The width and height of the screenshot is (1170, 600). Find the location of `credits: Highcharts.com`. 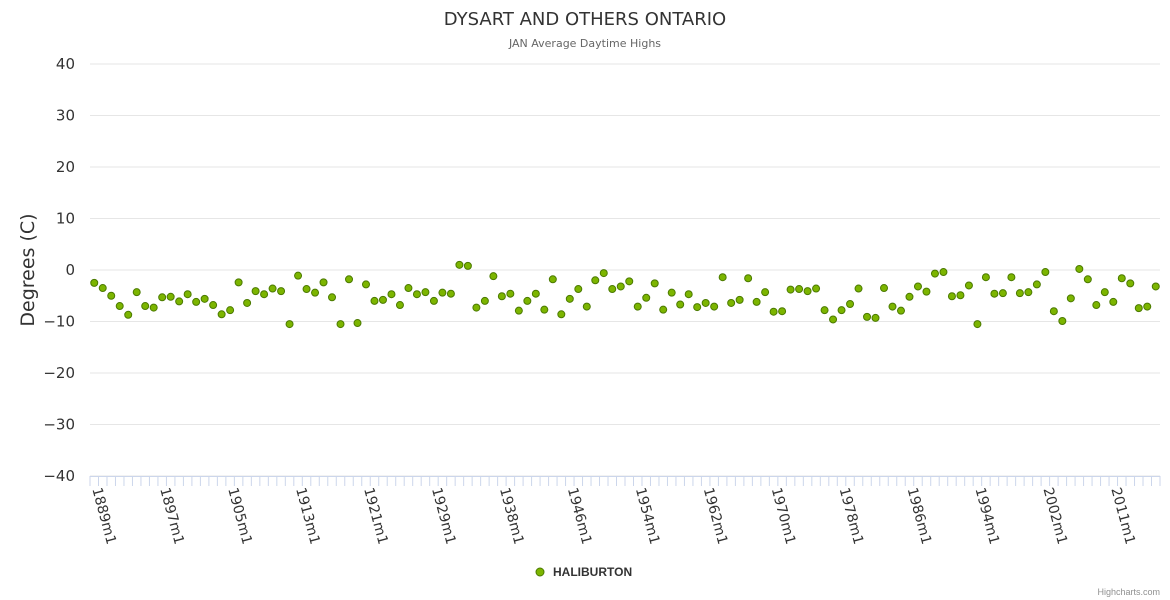

credits: Highcharts.com is located at coordinates (1128, 592).